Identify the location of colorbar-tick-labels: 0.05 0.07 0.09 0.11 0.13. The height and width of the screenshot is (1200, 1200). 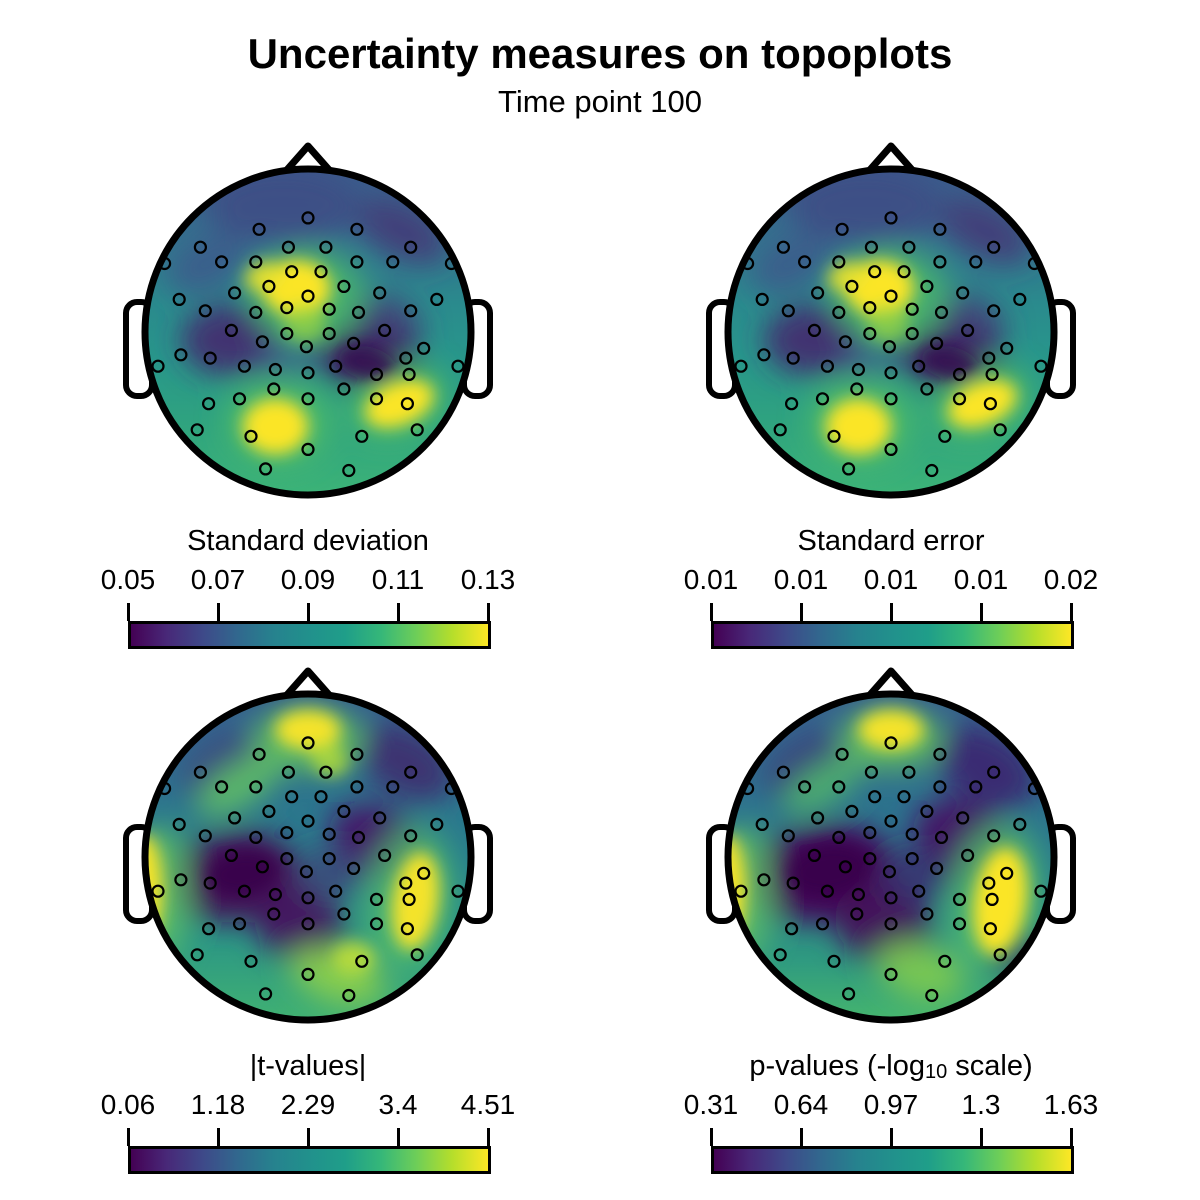
(308, 581).